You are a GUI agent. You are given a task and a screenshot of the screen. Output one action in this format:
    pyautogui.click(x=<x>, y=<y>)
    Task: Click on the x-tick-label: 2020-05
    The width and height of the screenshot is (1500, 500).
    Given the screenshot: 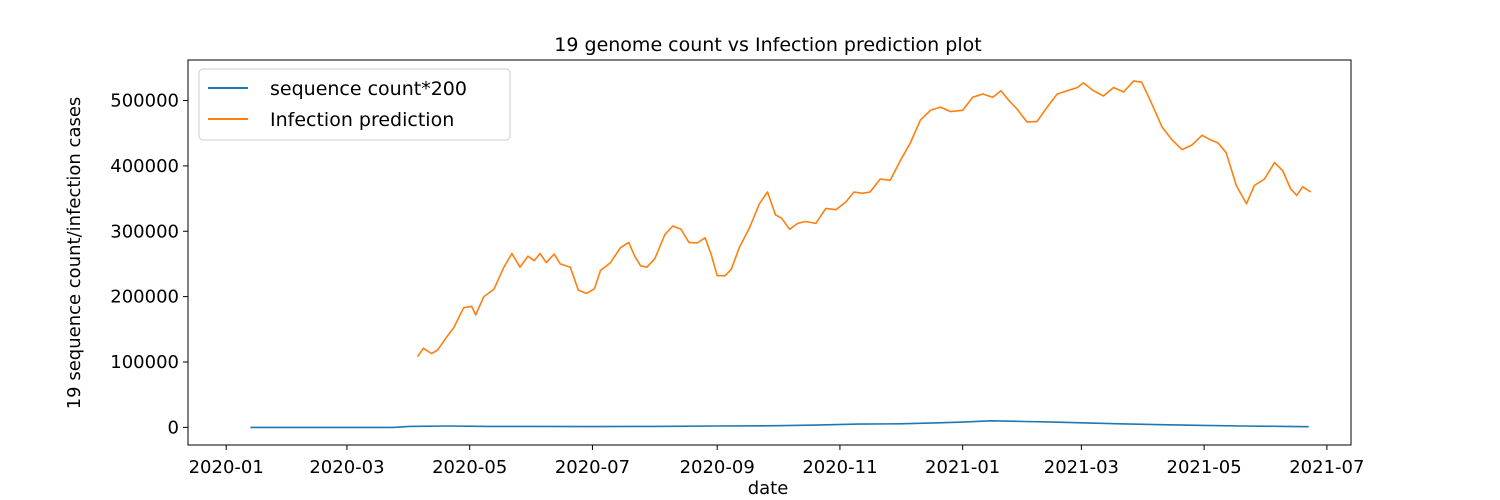 What is the action you would take?
    pyautogui.click(x=469, y=467)
    